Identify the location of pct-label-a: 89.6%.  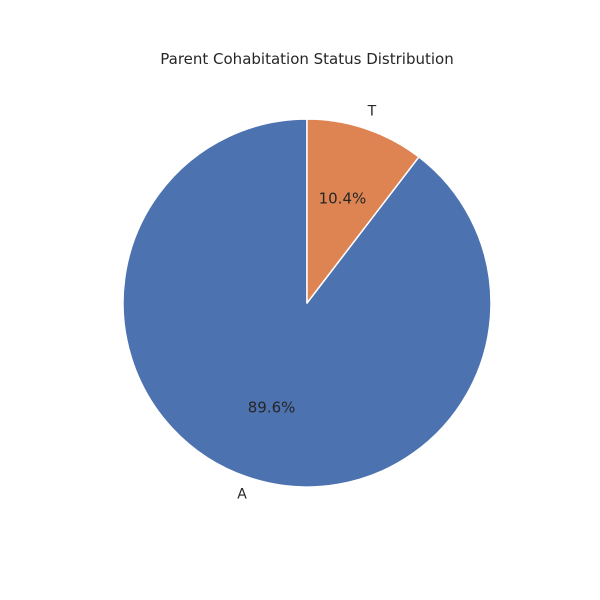
(272, 408).